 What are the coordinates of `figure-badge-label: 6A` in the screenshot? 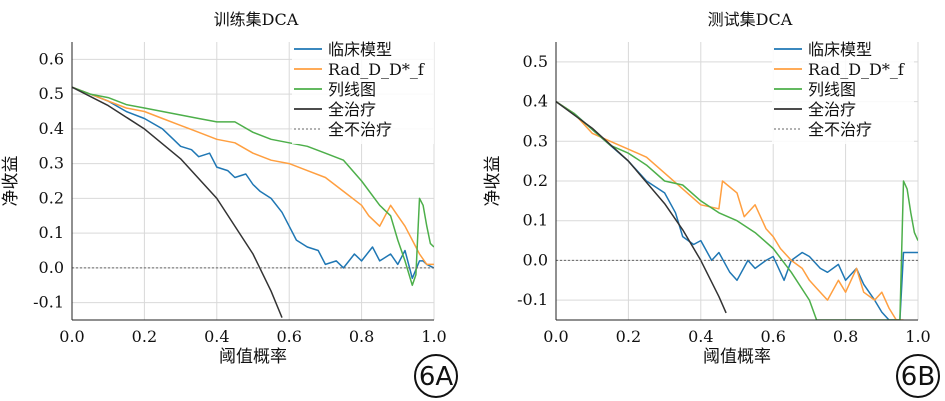 It's located at (436, 377).